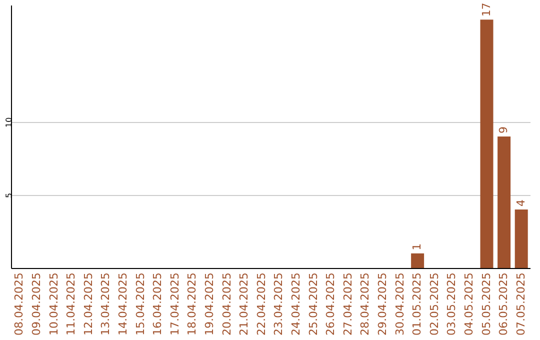 Image resolution: width=540 pixels, height=340 pixels. What do you see at coordinates (227, 304) in the screenshot?
I see `x-tick-label: 20.04.2025` at bounding box center [227, 304].